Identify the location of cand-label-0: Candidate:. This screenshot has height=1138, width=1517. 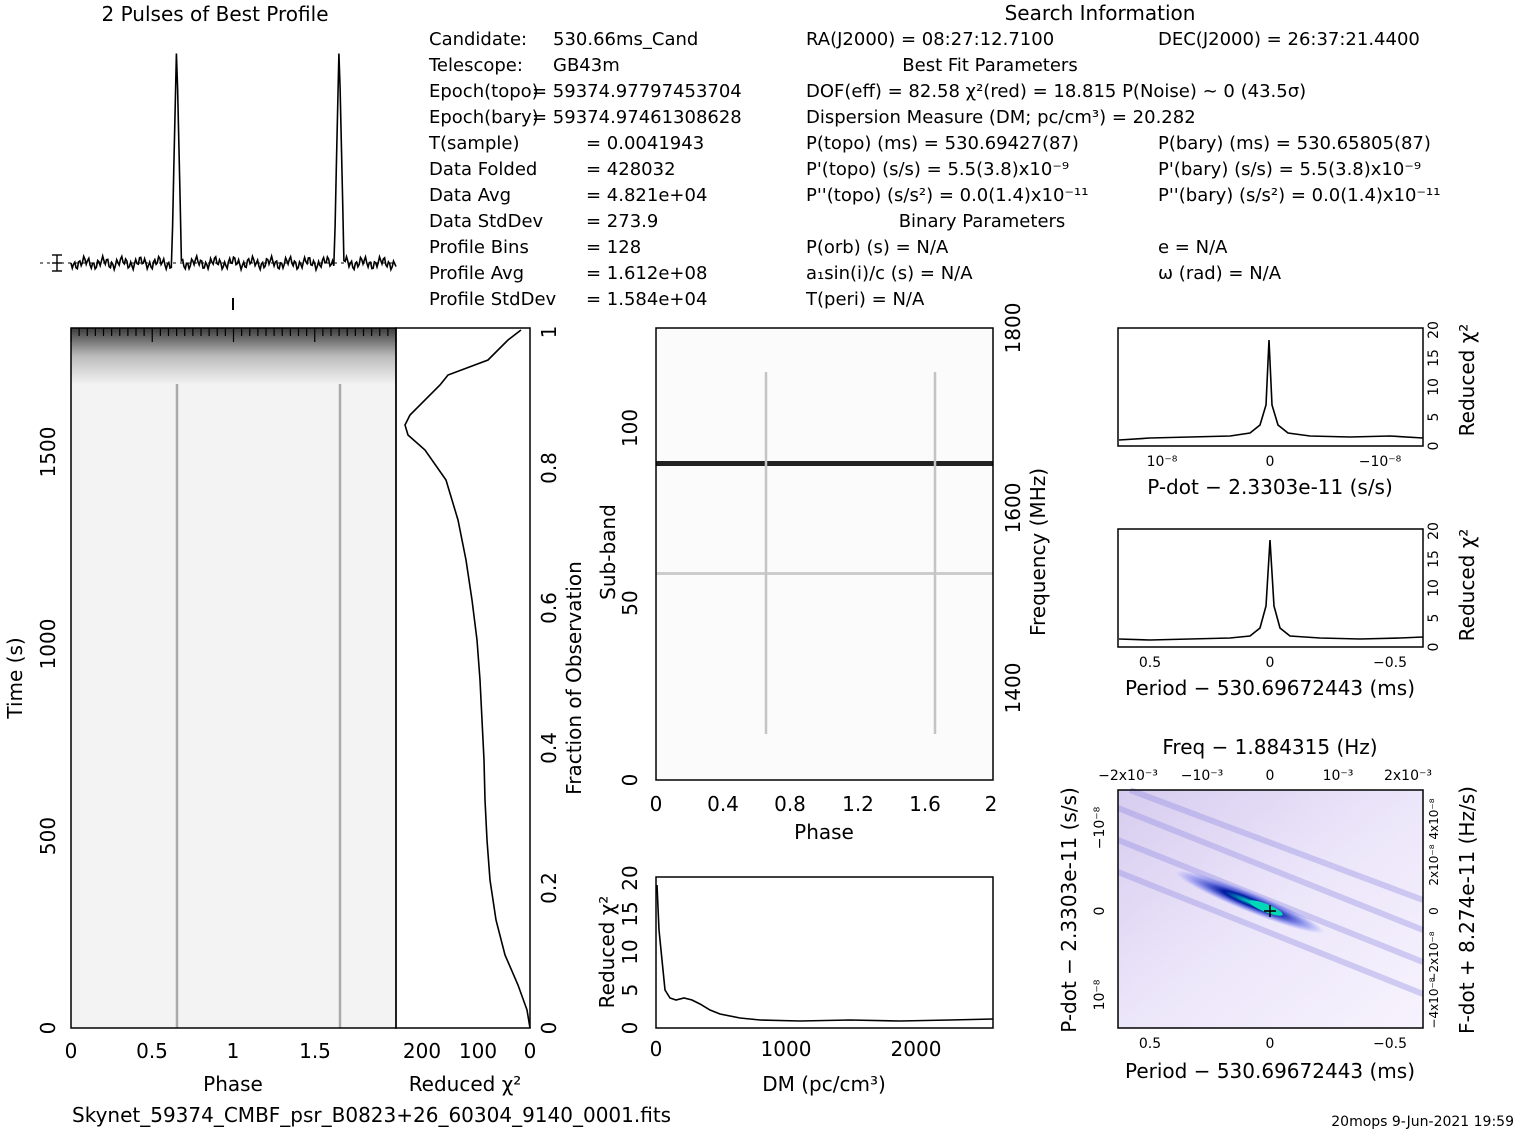
(478, 39).